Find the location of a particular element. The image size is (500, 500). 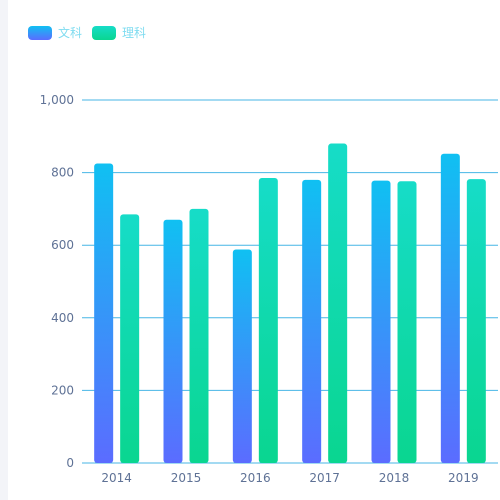

x-axis-labels: 2014 2015 2016 2017 2018 2019 is located at coordinates (289, 478).